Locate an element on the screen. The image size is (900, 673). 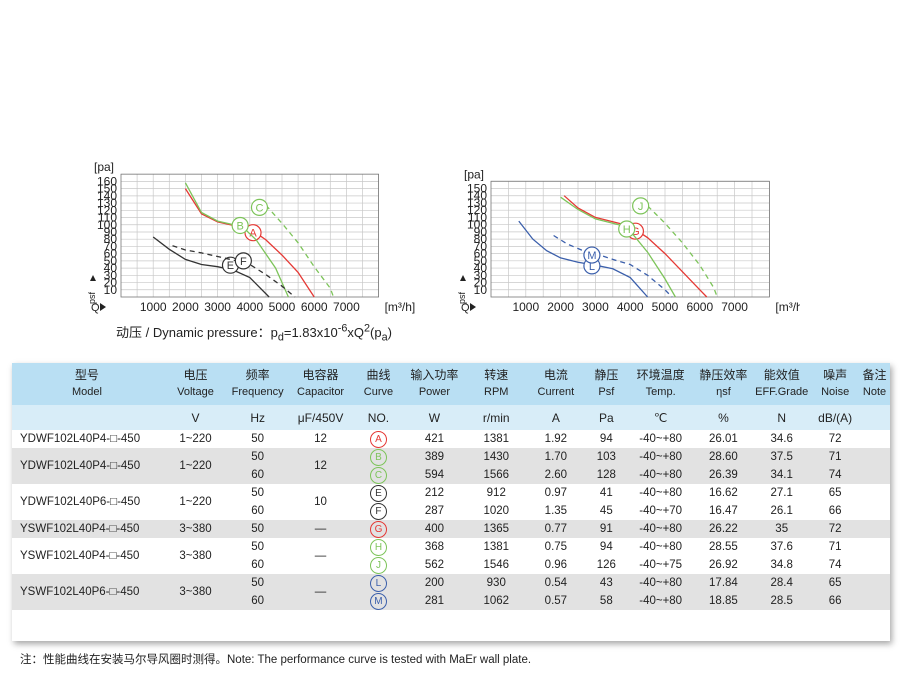
power-cell: 421 is located at coordinates (434, 439).